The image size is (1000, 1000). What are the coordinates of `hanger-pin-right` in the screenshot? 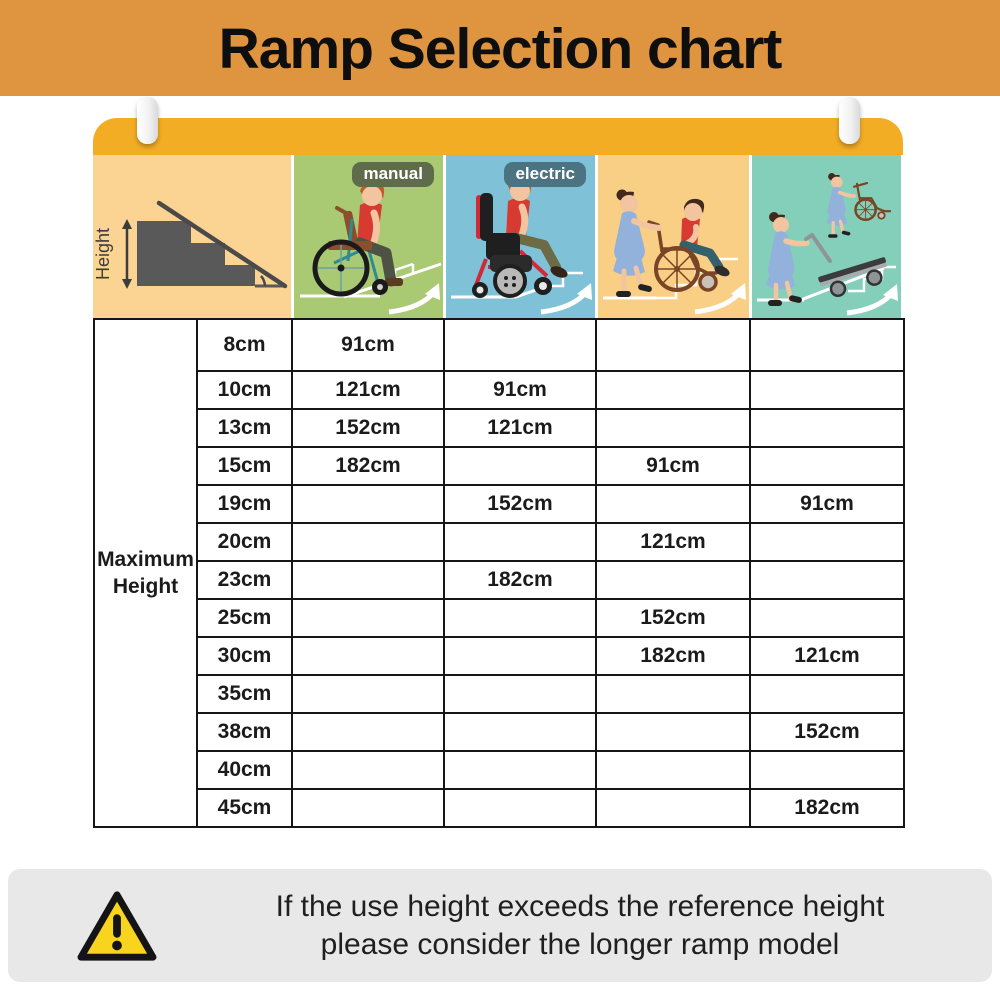 It's located at (849, 120).